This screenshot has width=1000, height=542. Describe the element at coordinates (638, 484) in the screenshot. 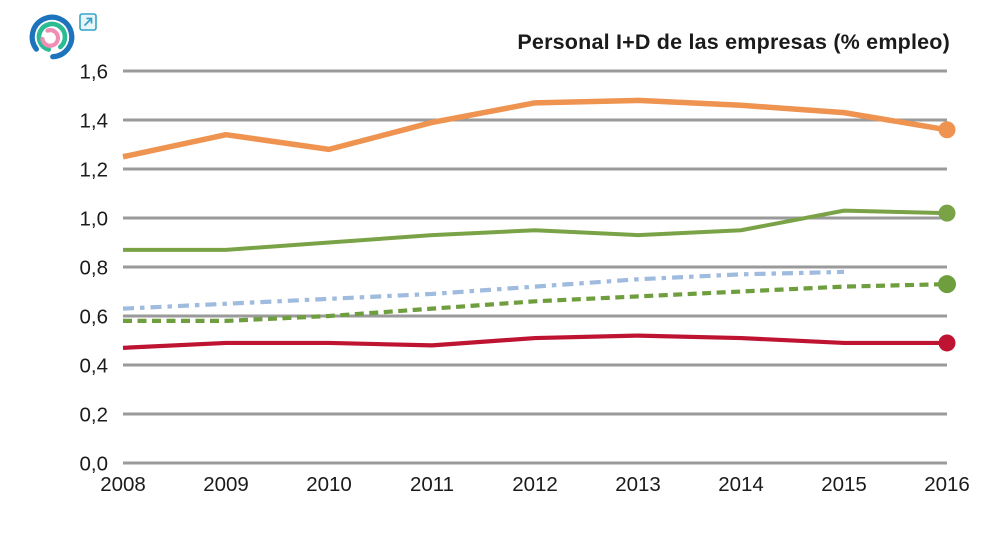

I see `x-tick-label: 2013` at that location.